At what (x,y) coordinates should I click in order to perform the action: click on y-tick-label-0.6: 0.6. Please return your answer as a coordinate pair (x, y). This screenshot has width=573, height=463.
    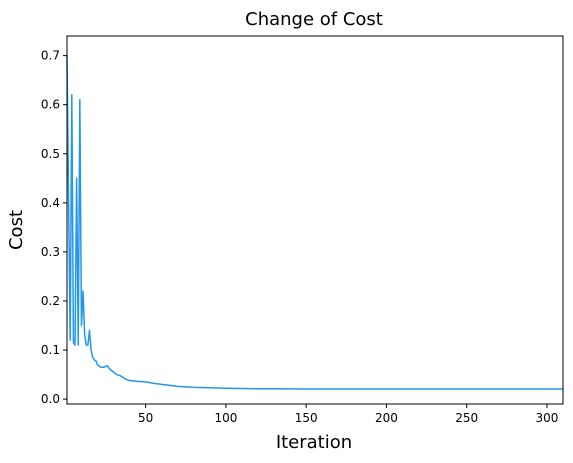
    Looking at the image, I should click on (50, 105).